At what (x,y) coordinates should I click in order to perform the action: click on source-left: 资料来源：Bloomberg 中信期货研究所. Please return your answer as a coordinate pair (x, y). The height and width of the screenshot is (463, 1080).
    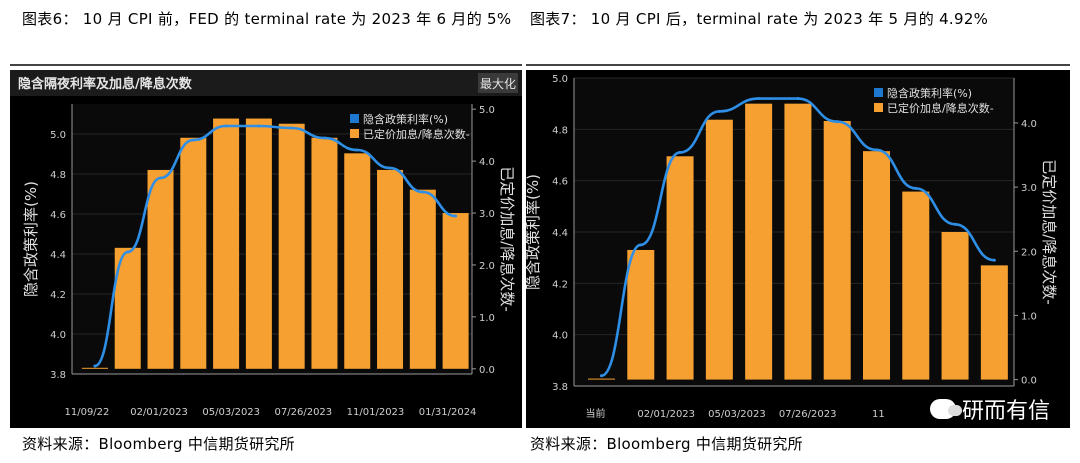
    Looking at the image, I should click on (158, 444).